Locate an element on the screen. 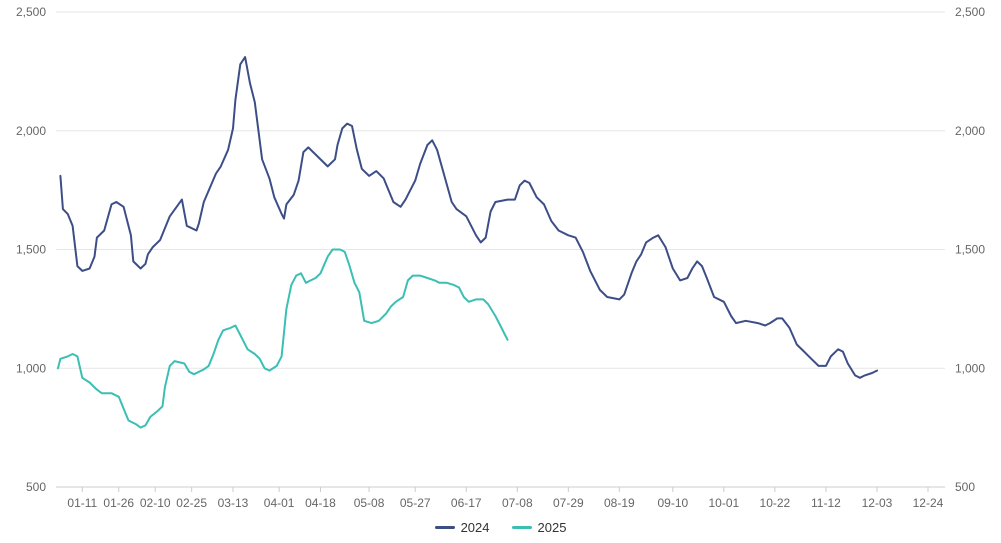  x-tick-label: 05-27 is located at coordinates (415, 503).